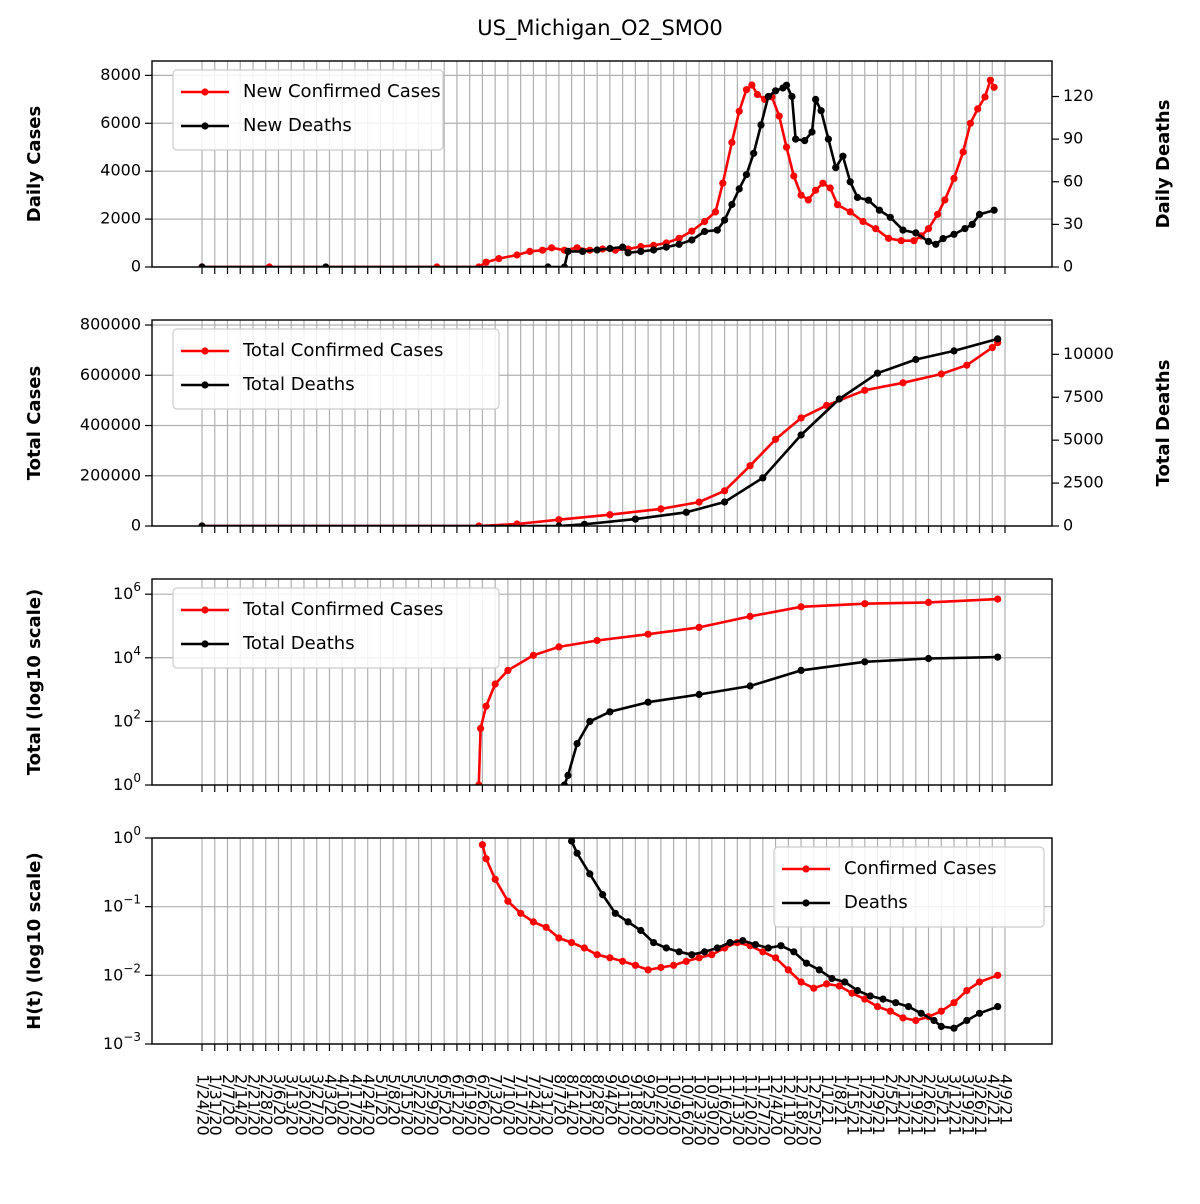 The image size is (1200, 1204). Describe the element at coordinates (127, 782) in the screenshot. I see `y-tick-label: 10⁰` at that location.